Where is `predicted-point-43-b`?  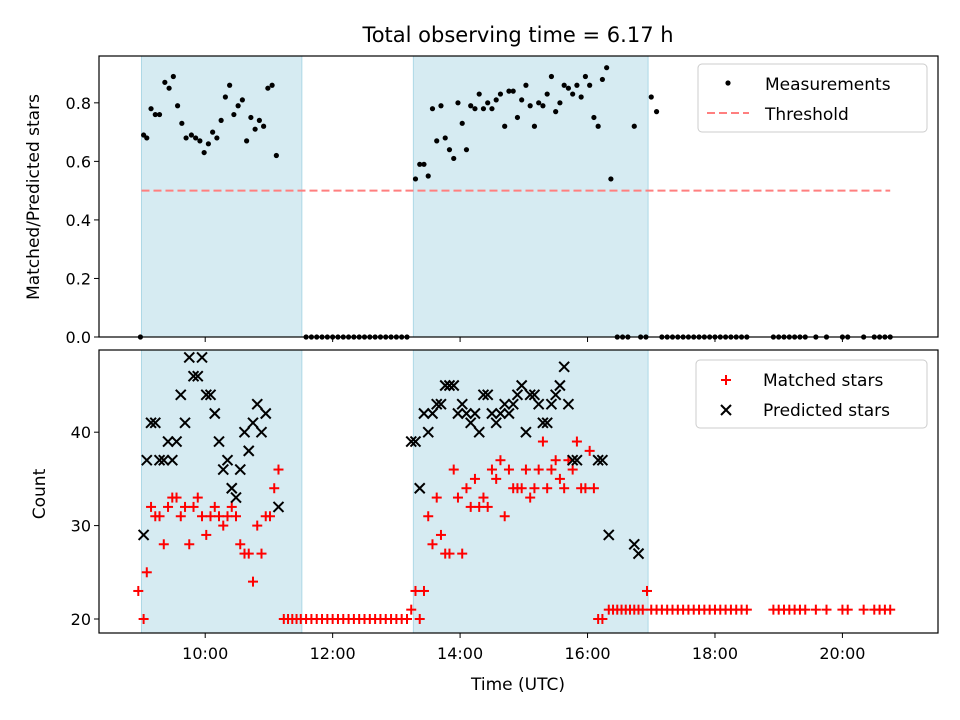
predicted-point-43-b is located at coordinates (462, 404).